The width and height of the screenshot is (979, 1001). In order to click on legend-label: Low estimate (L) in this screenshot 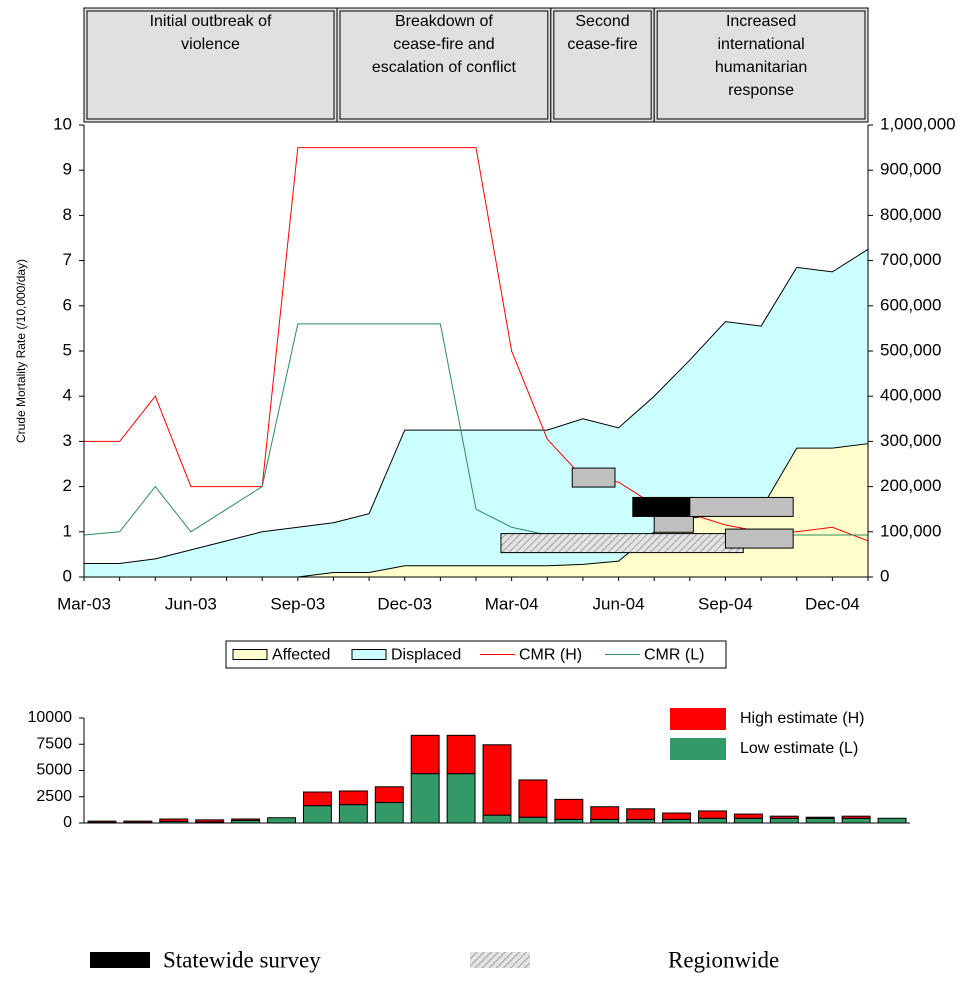, I will do `click(799, 748)`.